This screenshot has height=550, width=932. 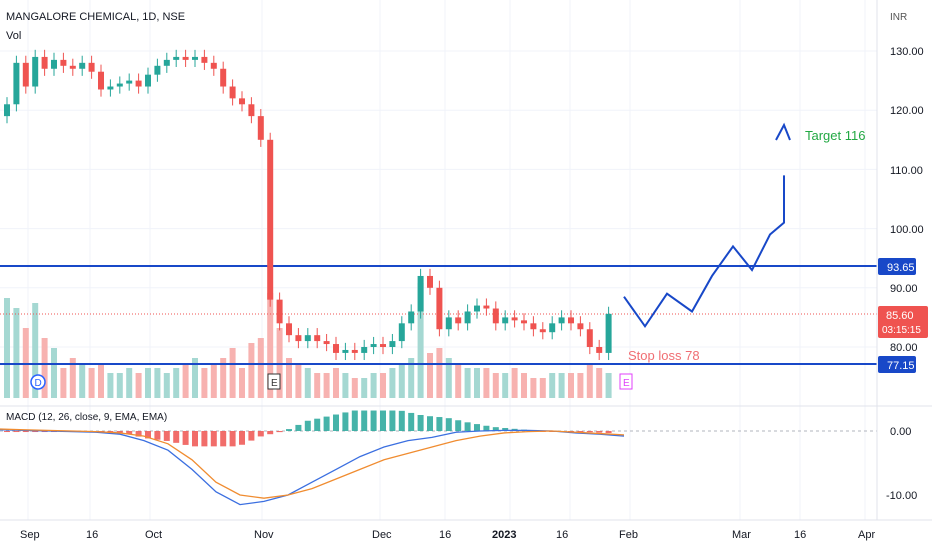 What do you see at coordinates (906, 171) in the screenshot?
I see `price-tick: 110.00` at bounding box center [906, 171].